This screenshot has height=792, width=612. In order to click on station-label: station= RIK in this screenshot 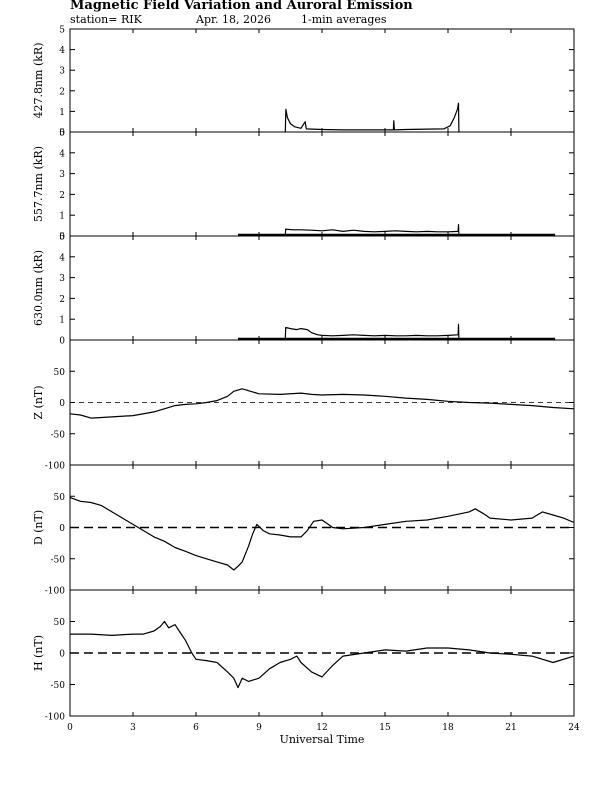, I will do `click(106, 19)`.